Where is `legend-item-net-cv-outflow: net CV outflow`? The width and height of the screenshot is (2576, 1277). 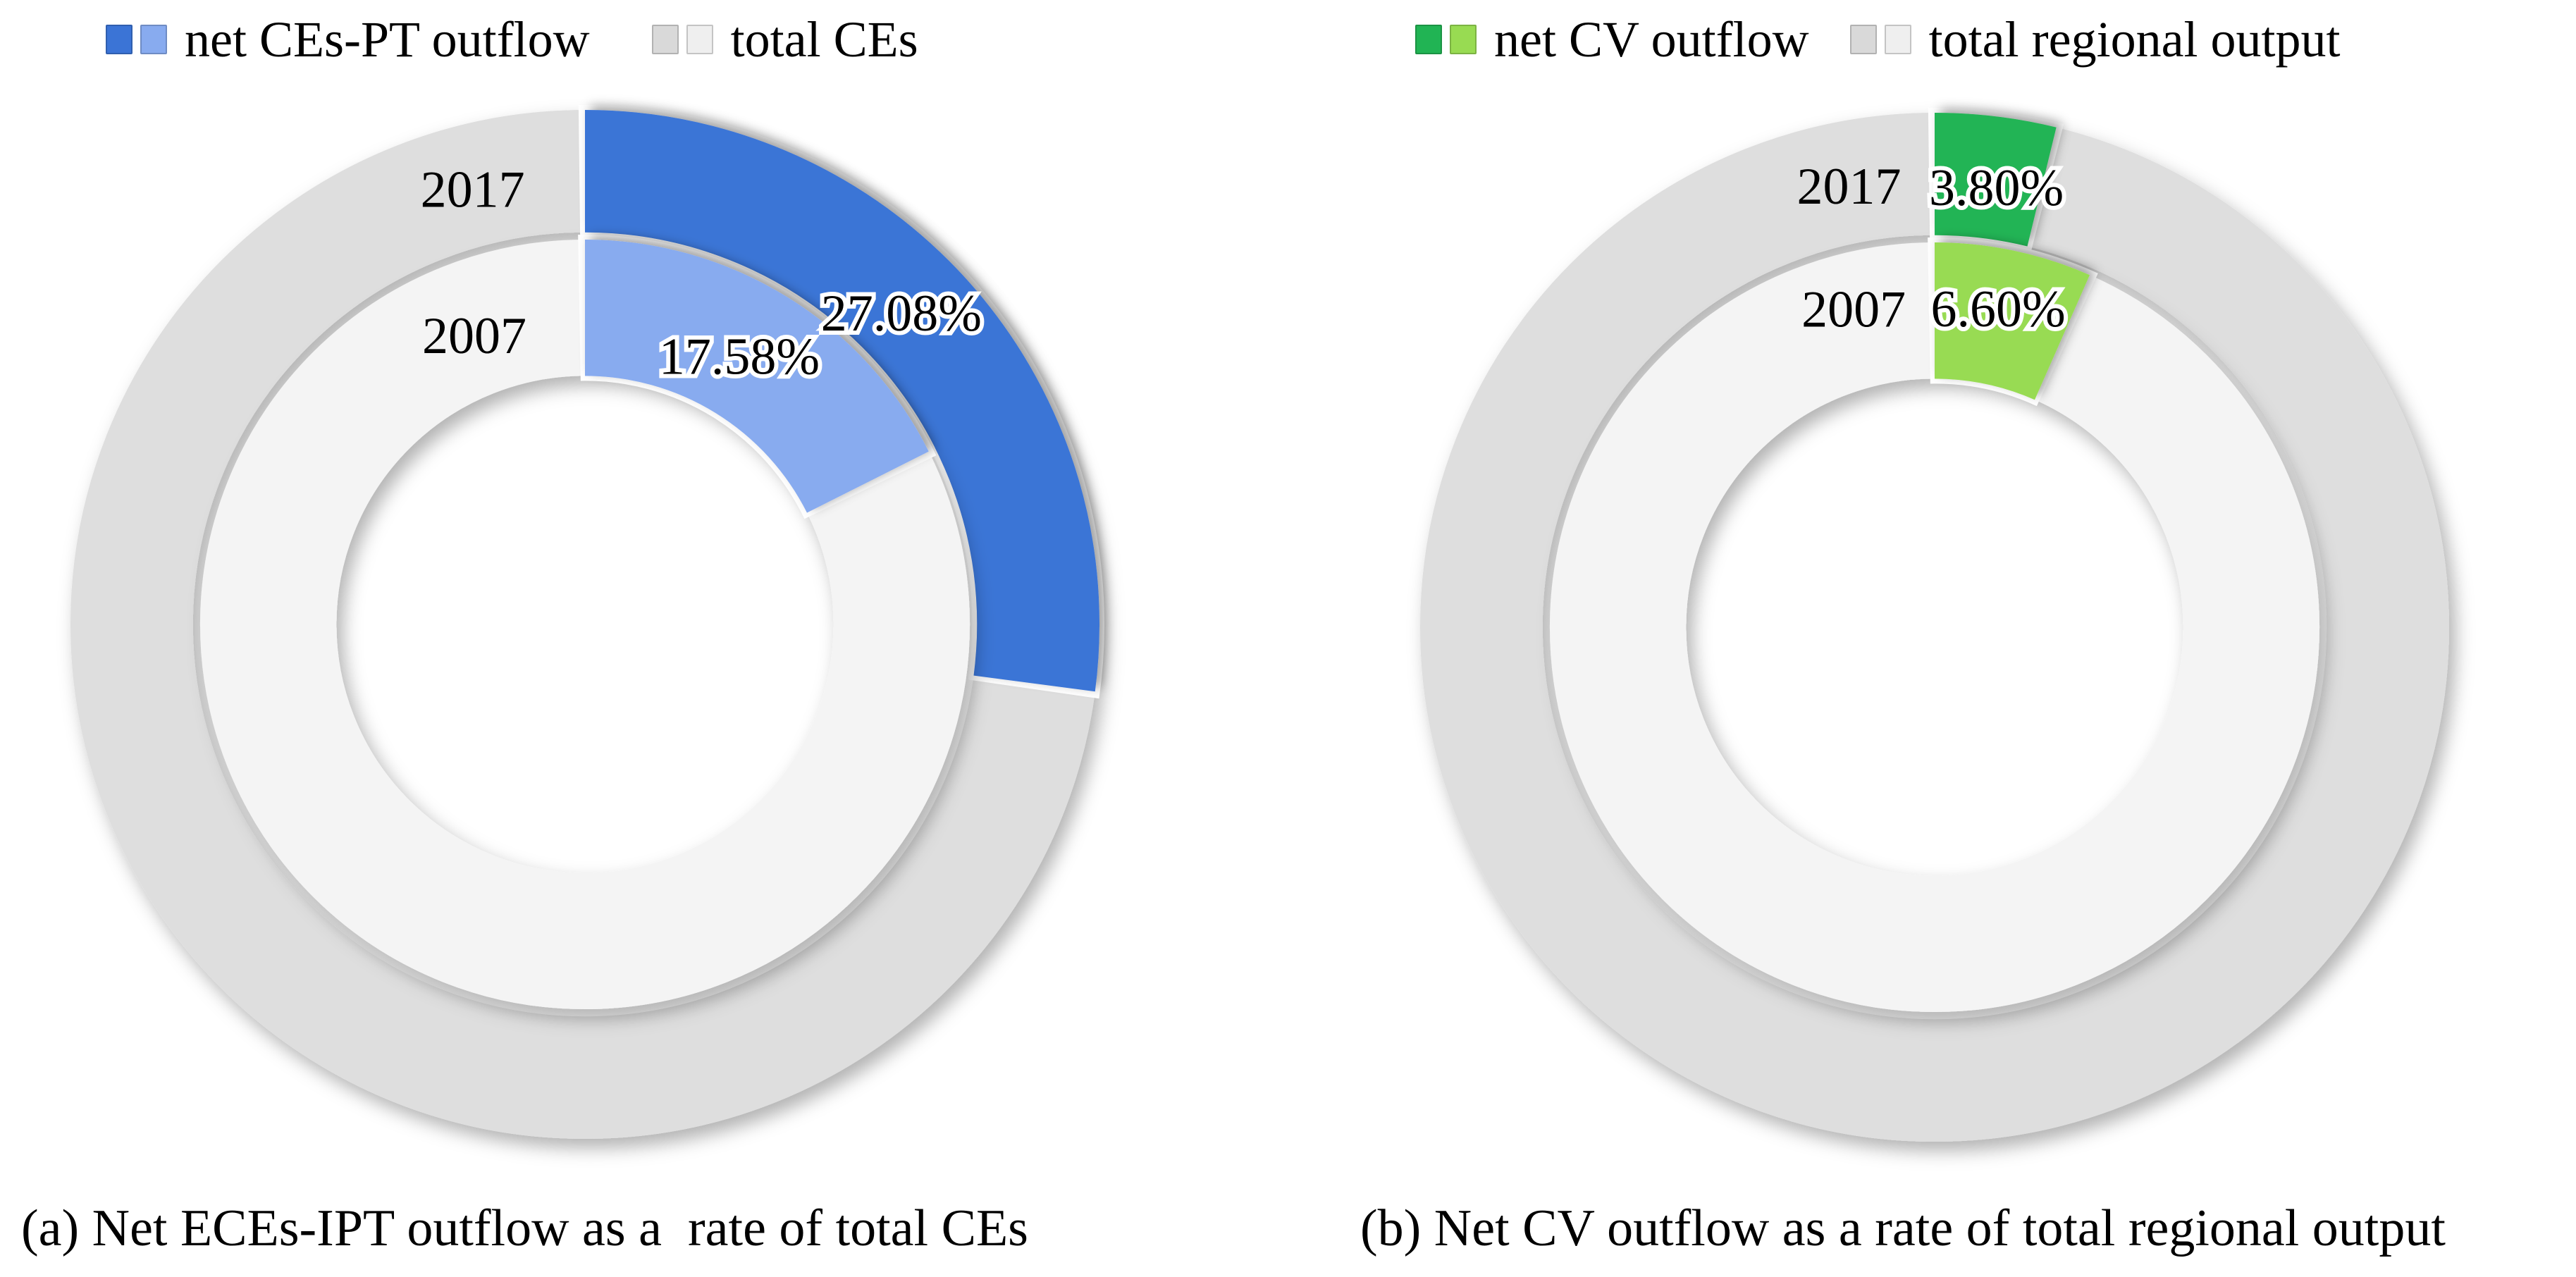 legend-item-net-cv-outflow: net CV outflow is located at coordinates (1612, 39).